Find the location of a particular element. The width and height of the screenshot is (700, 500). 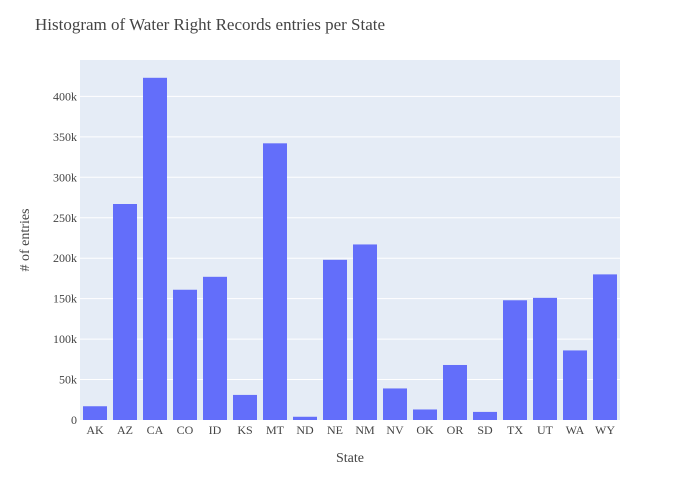

x-tick-label: ND is located at coordinates (305, 430).